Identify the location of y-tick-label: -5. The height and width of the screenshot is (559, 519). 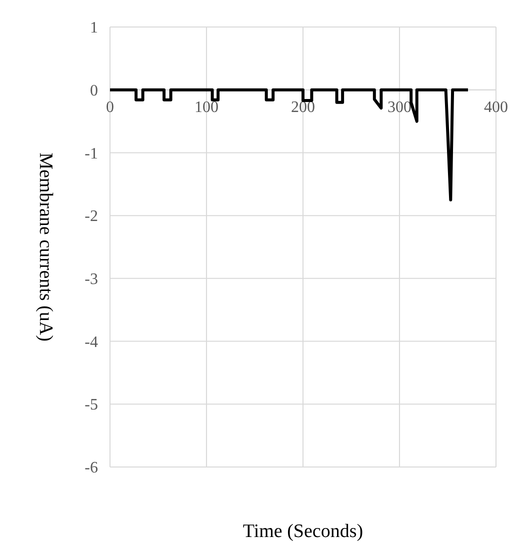
(91, 405).